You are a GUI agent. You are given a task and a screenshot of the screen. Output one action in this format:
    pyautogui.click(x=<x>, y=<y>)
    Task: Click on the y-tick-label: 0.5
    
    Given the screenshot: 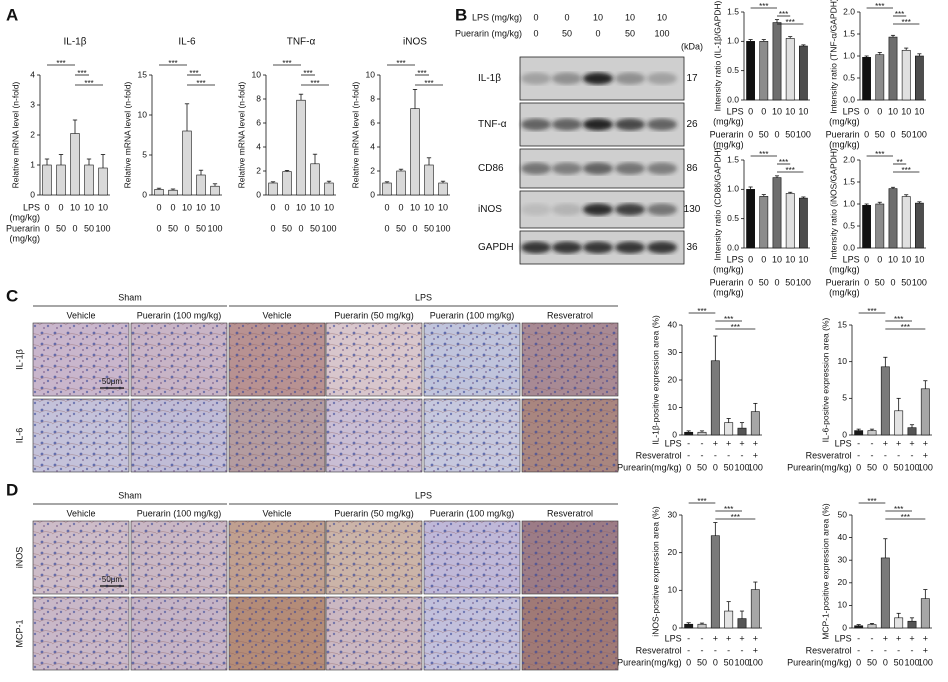 What is the action you would take?
    pyautogui.click(x=733, y=218)
    